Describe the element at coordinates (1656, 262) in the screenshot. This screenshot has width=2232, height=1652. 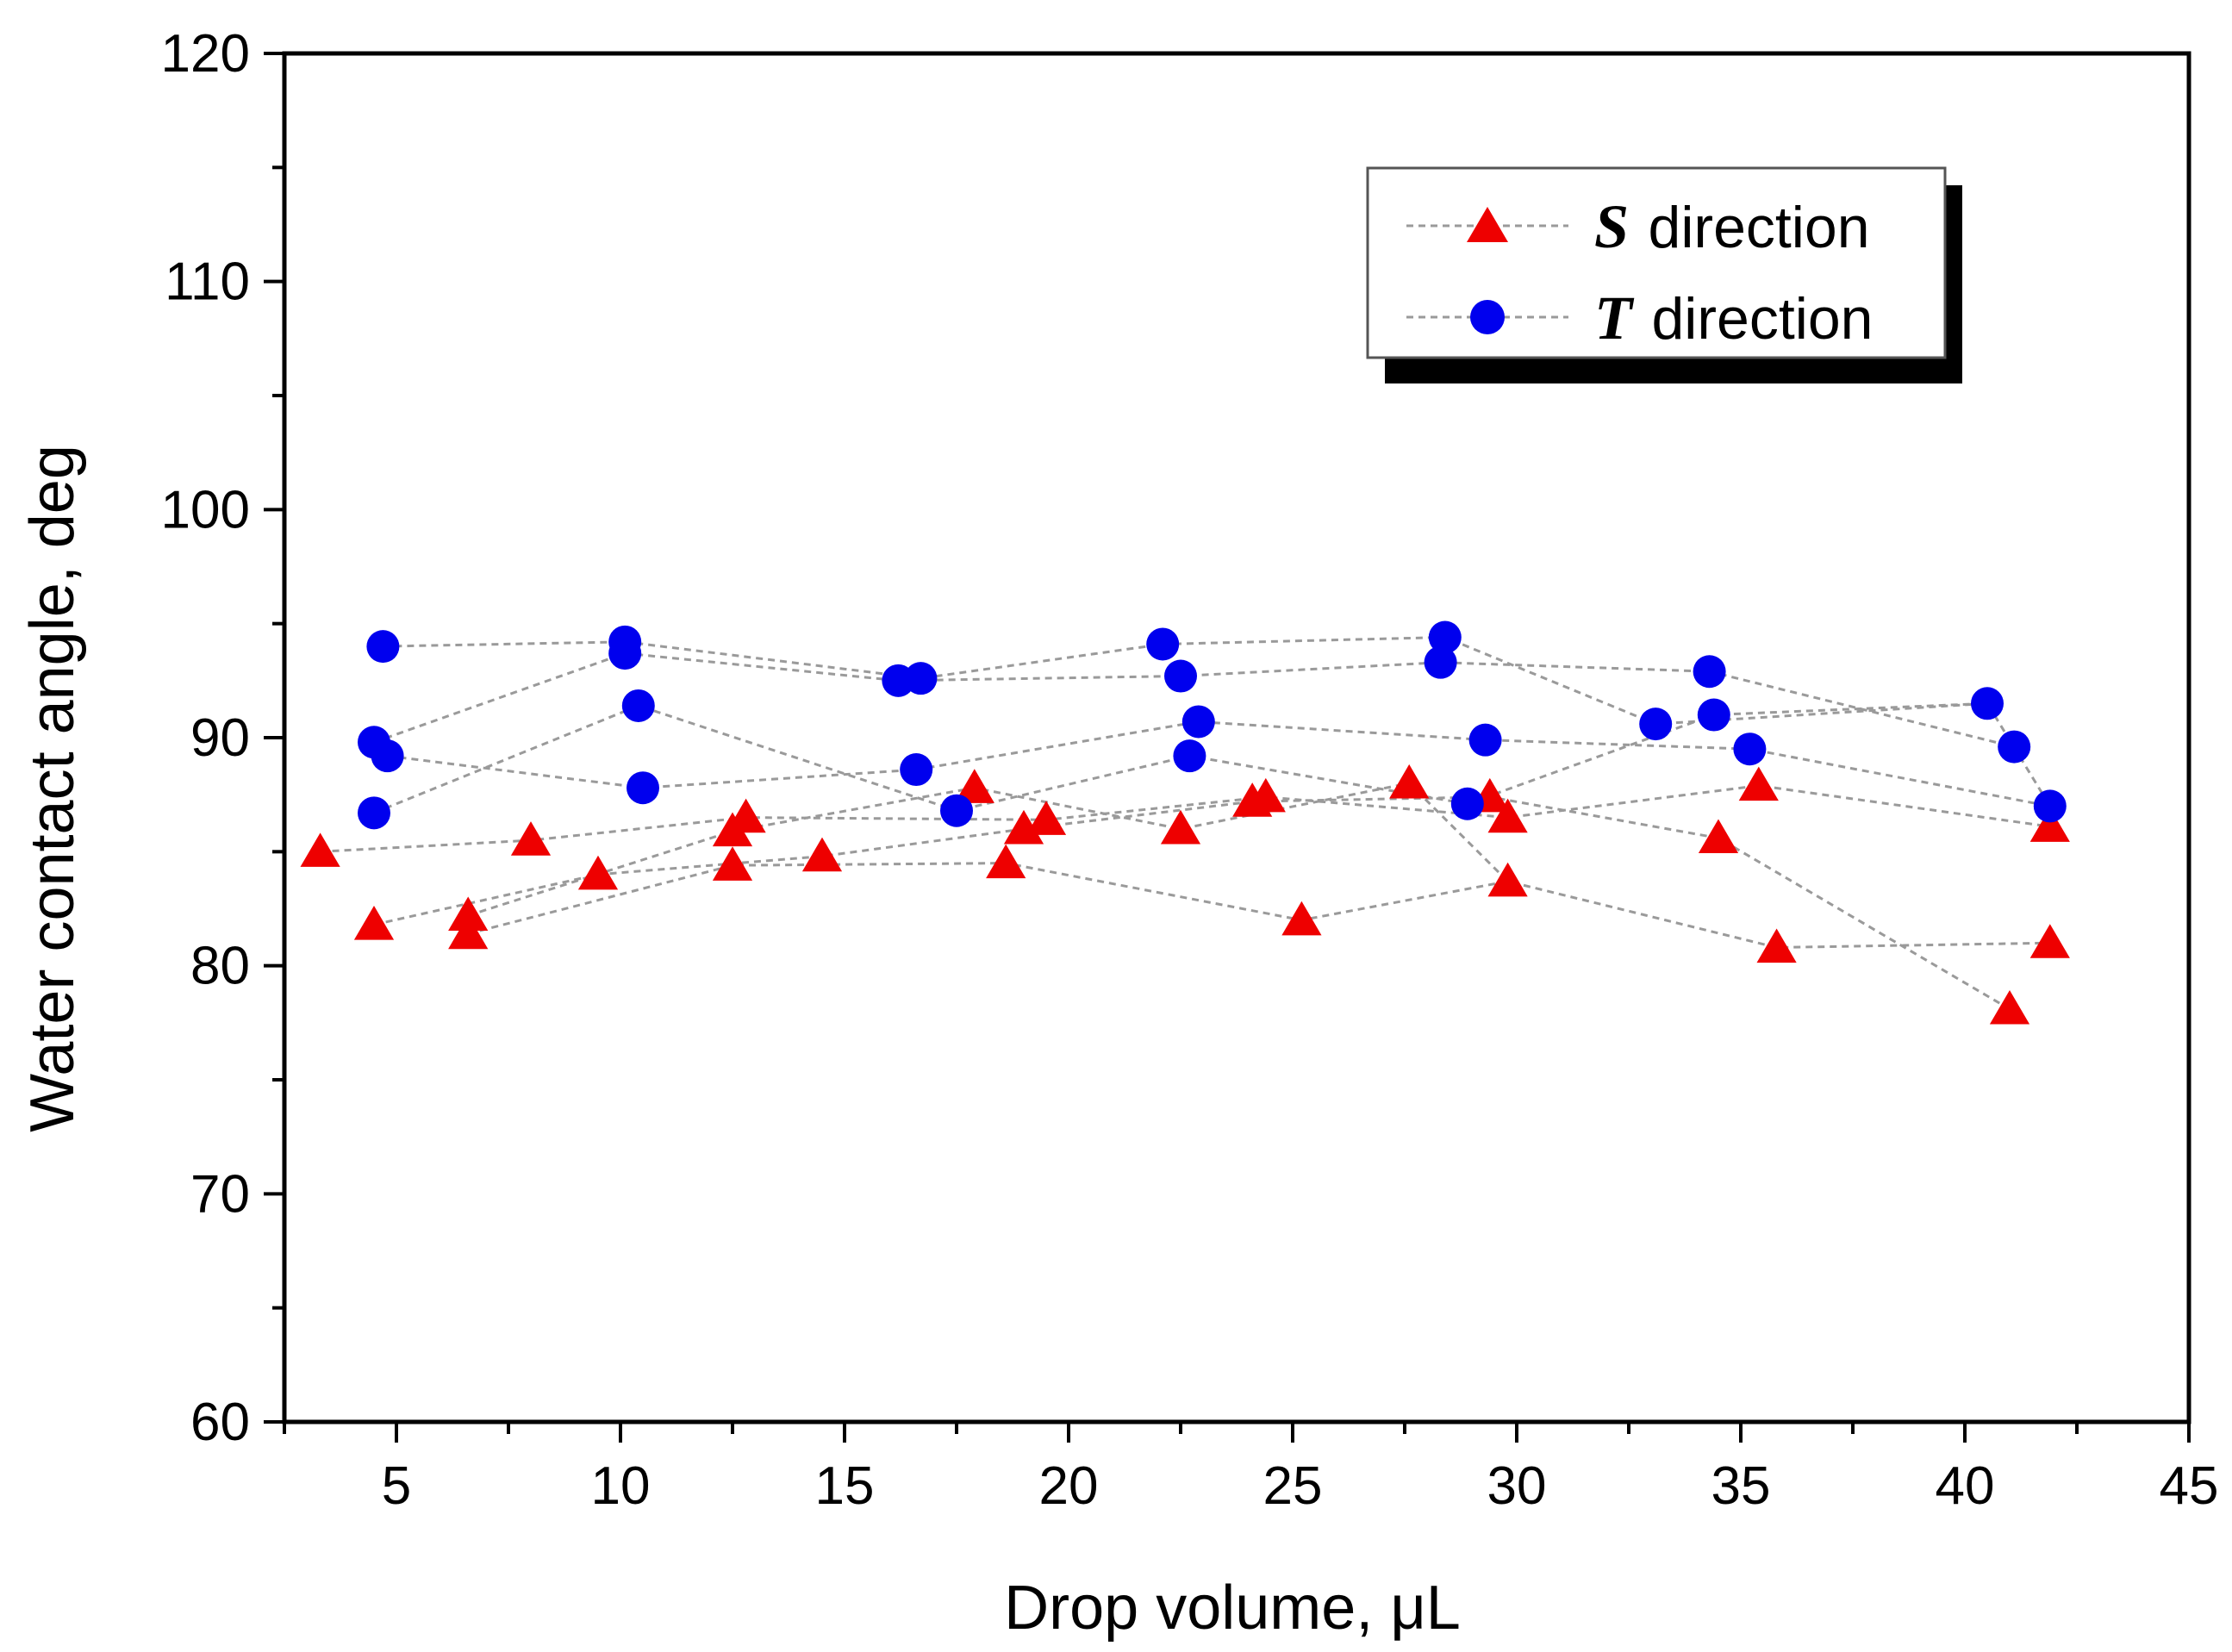
I see `legend-box` at that location.